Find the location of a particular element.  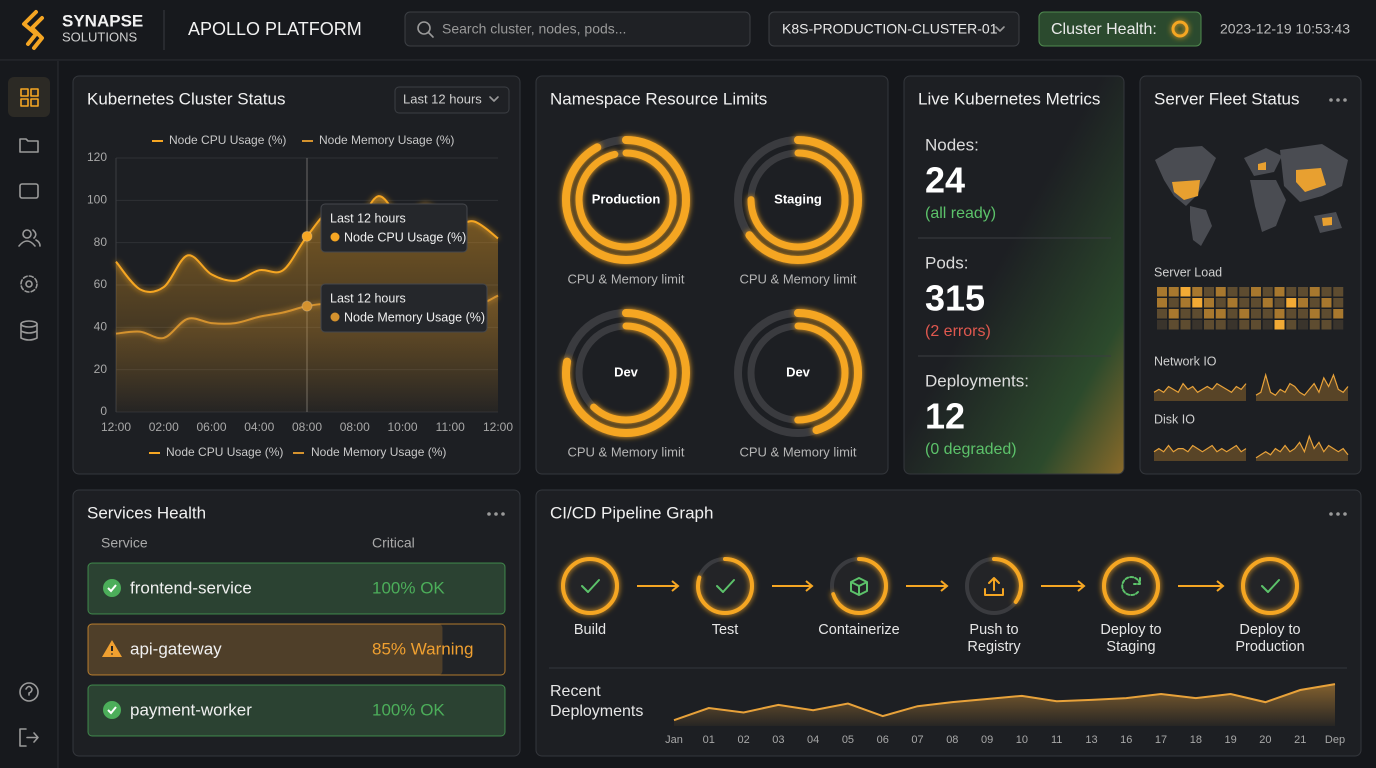

panel-title: Server Fleet Status is located at coordinates (1227, 98).